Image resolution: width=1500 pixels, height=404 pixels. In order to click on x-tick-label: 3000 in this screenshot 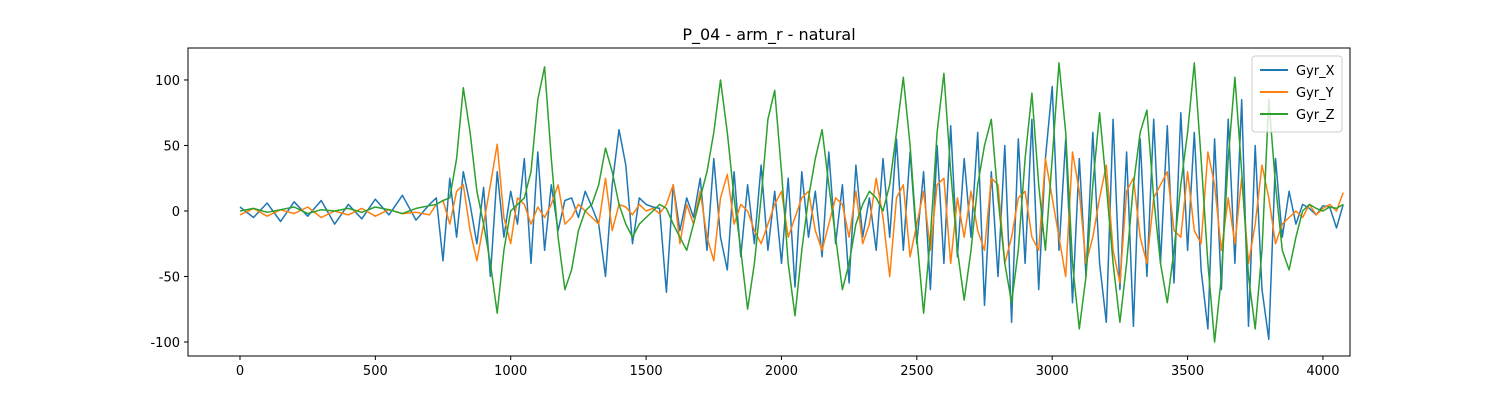, I will do `click(1052, 371)`.